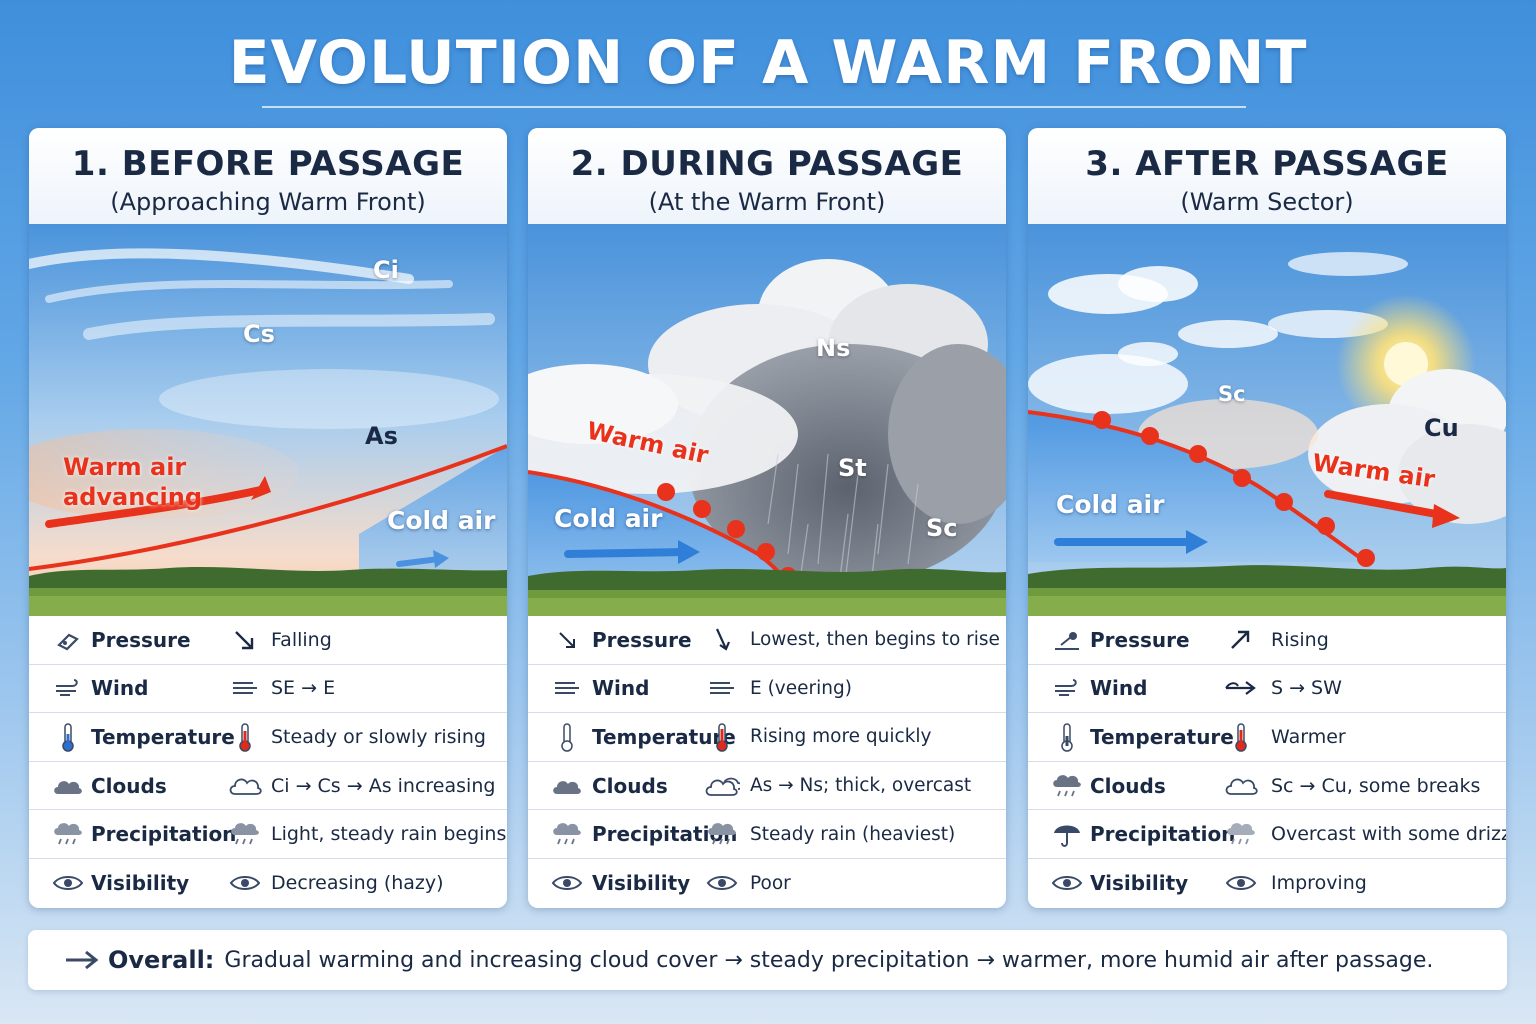  I want to click on scene-during-passage: Ns St Sc Warm air Cold air, so click(767, 420).